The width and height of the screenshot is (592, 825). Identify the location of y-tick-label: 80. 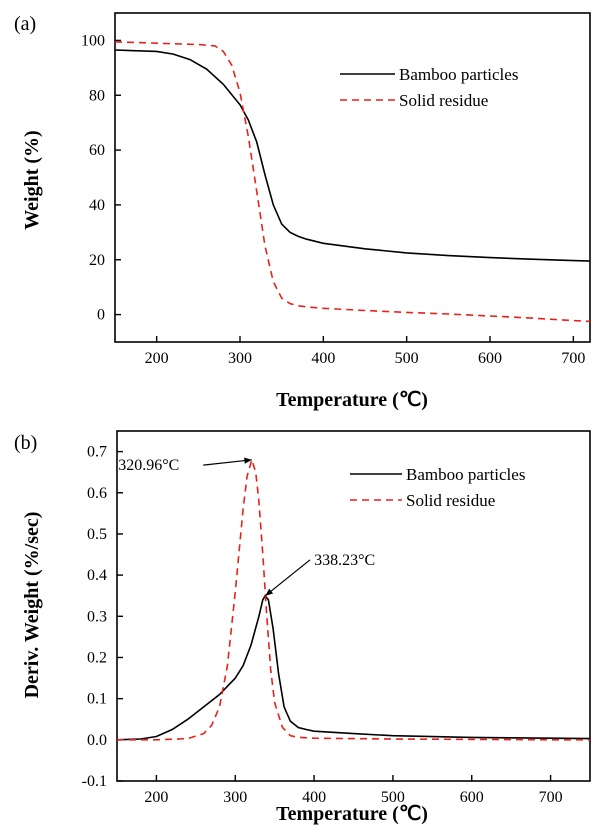
(97, 95).